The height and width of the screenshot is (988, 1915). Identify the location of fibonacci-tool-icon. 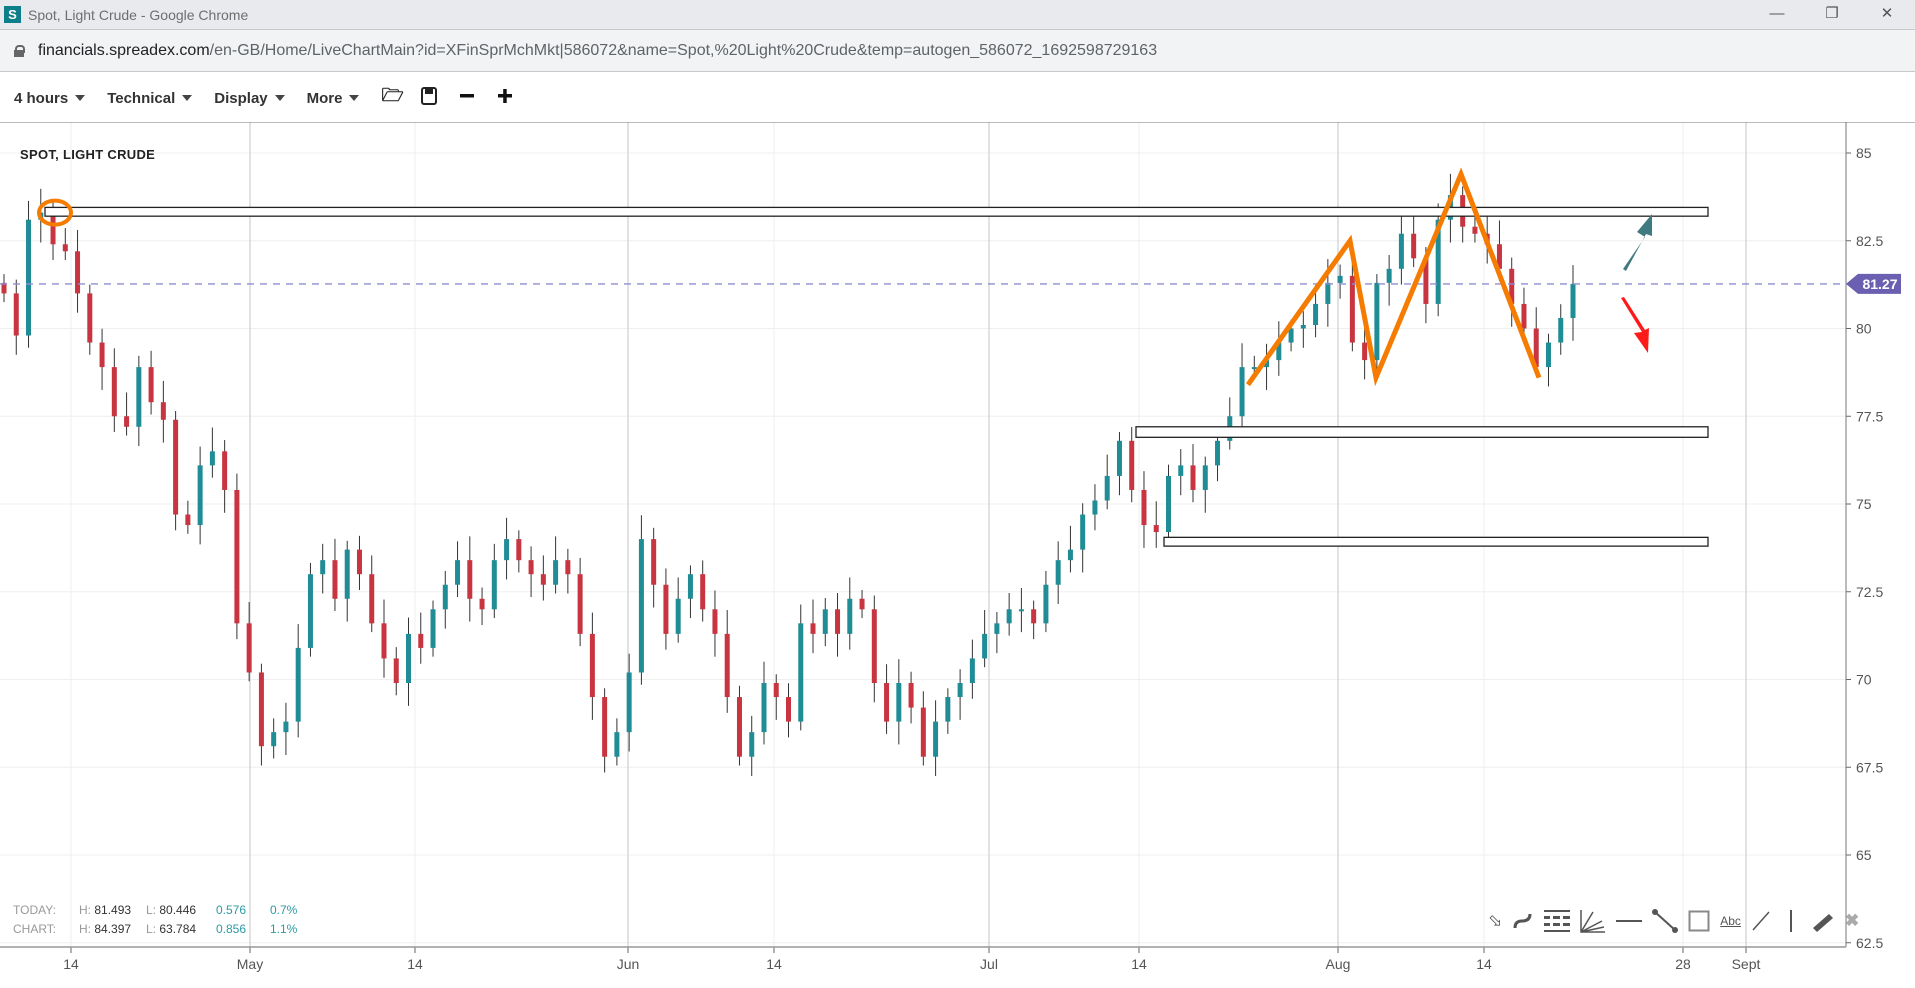
(1557, 921).